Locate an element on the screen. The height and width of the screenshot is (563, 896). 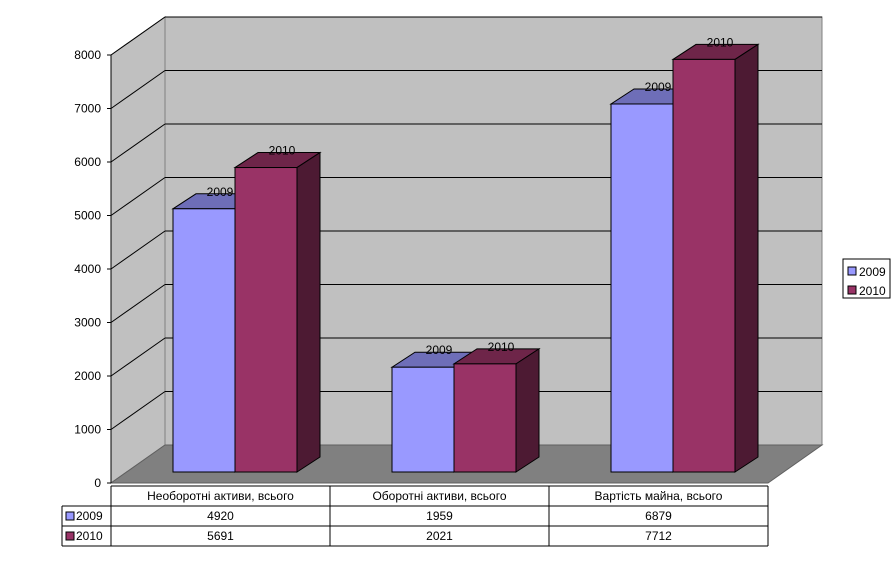
y-tick-label: 7000 is located at coordinates (87, 109).